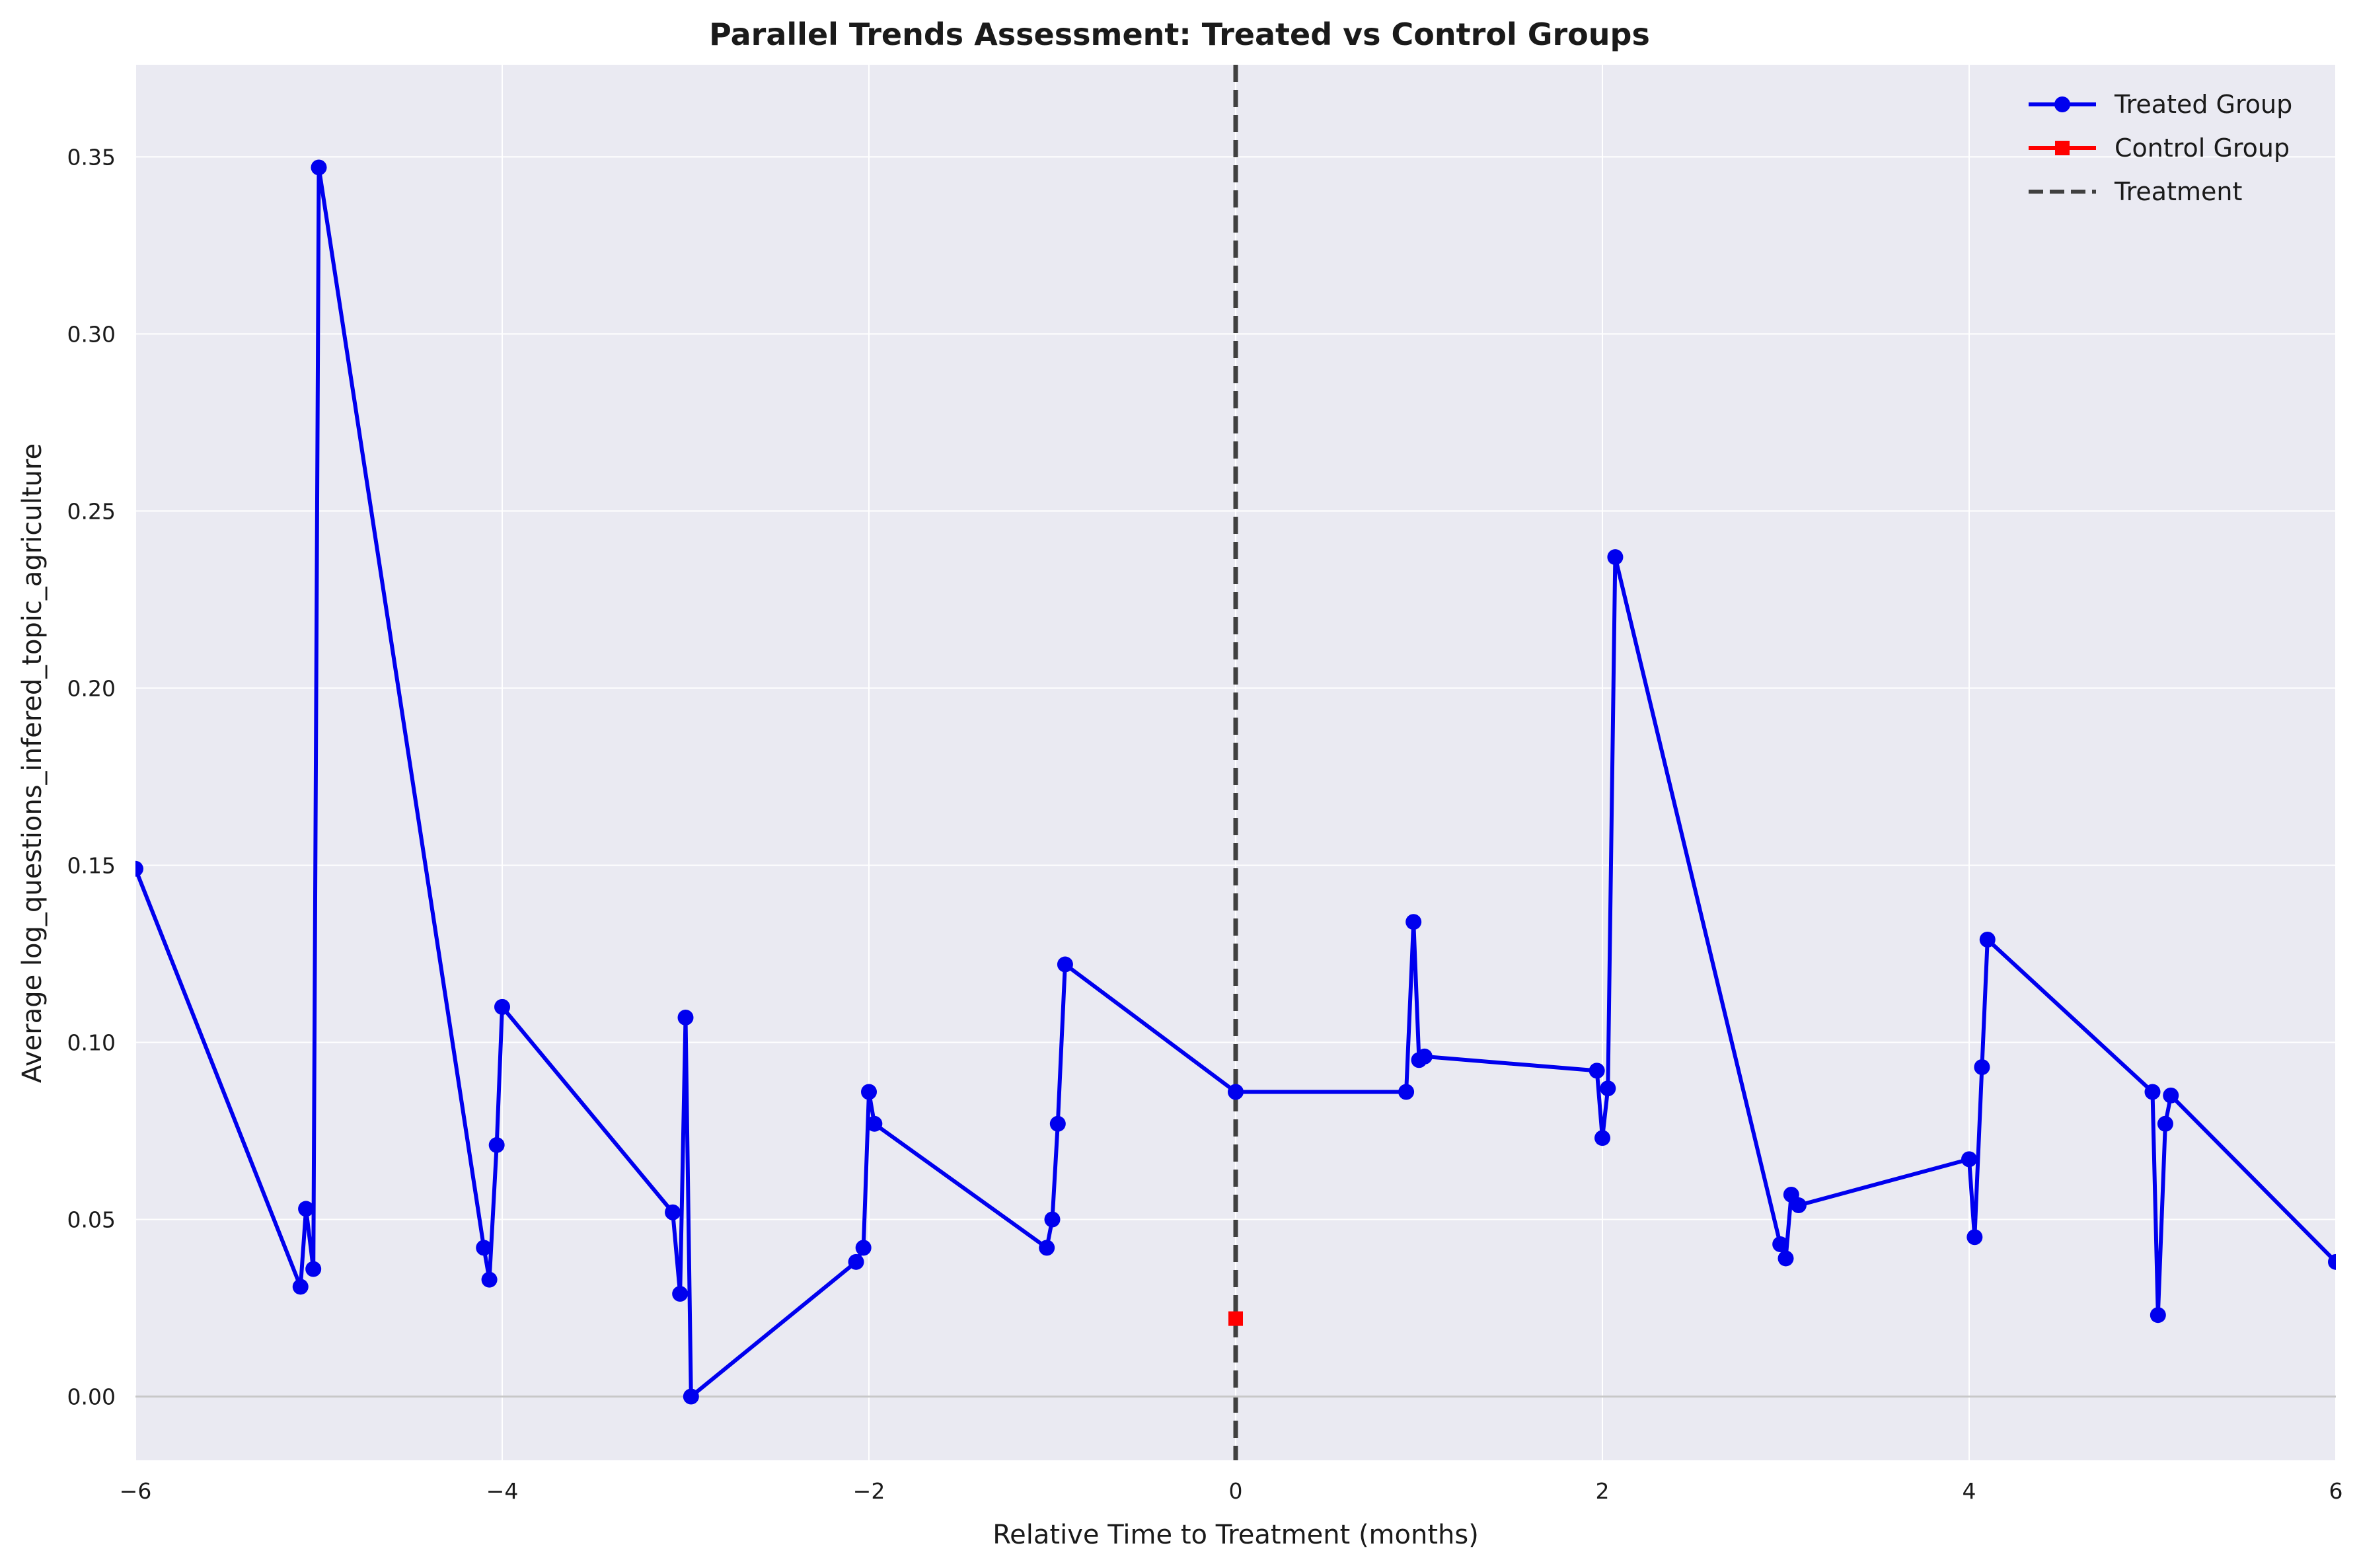 The image size is (2359, 1568). Describe the element at coordinates (2178, 191) in the screenshot. I see `legend-label: Treatment` at that location.